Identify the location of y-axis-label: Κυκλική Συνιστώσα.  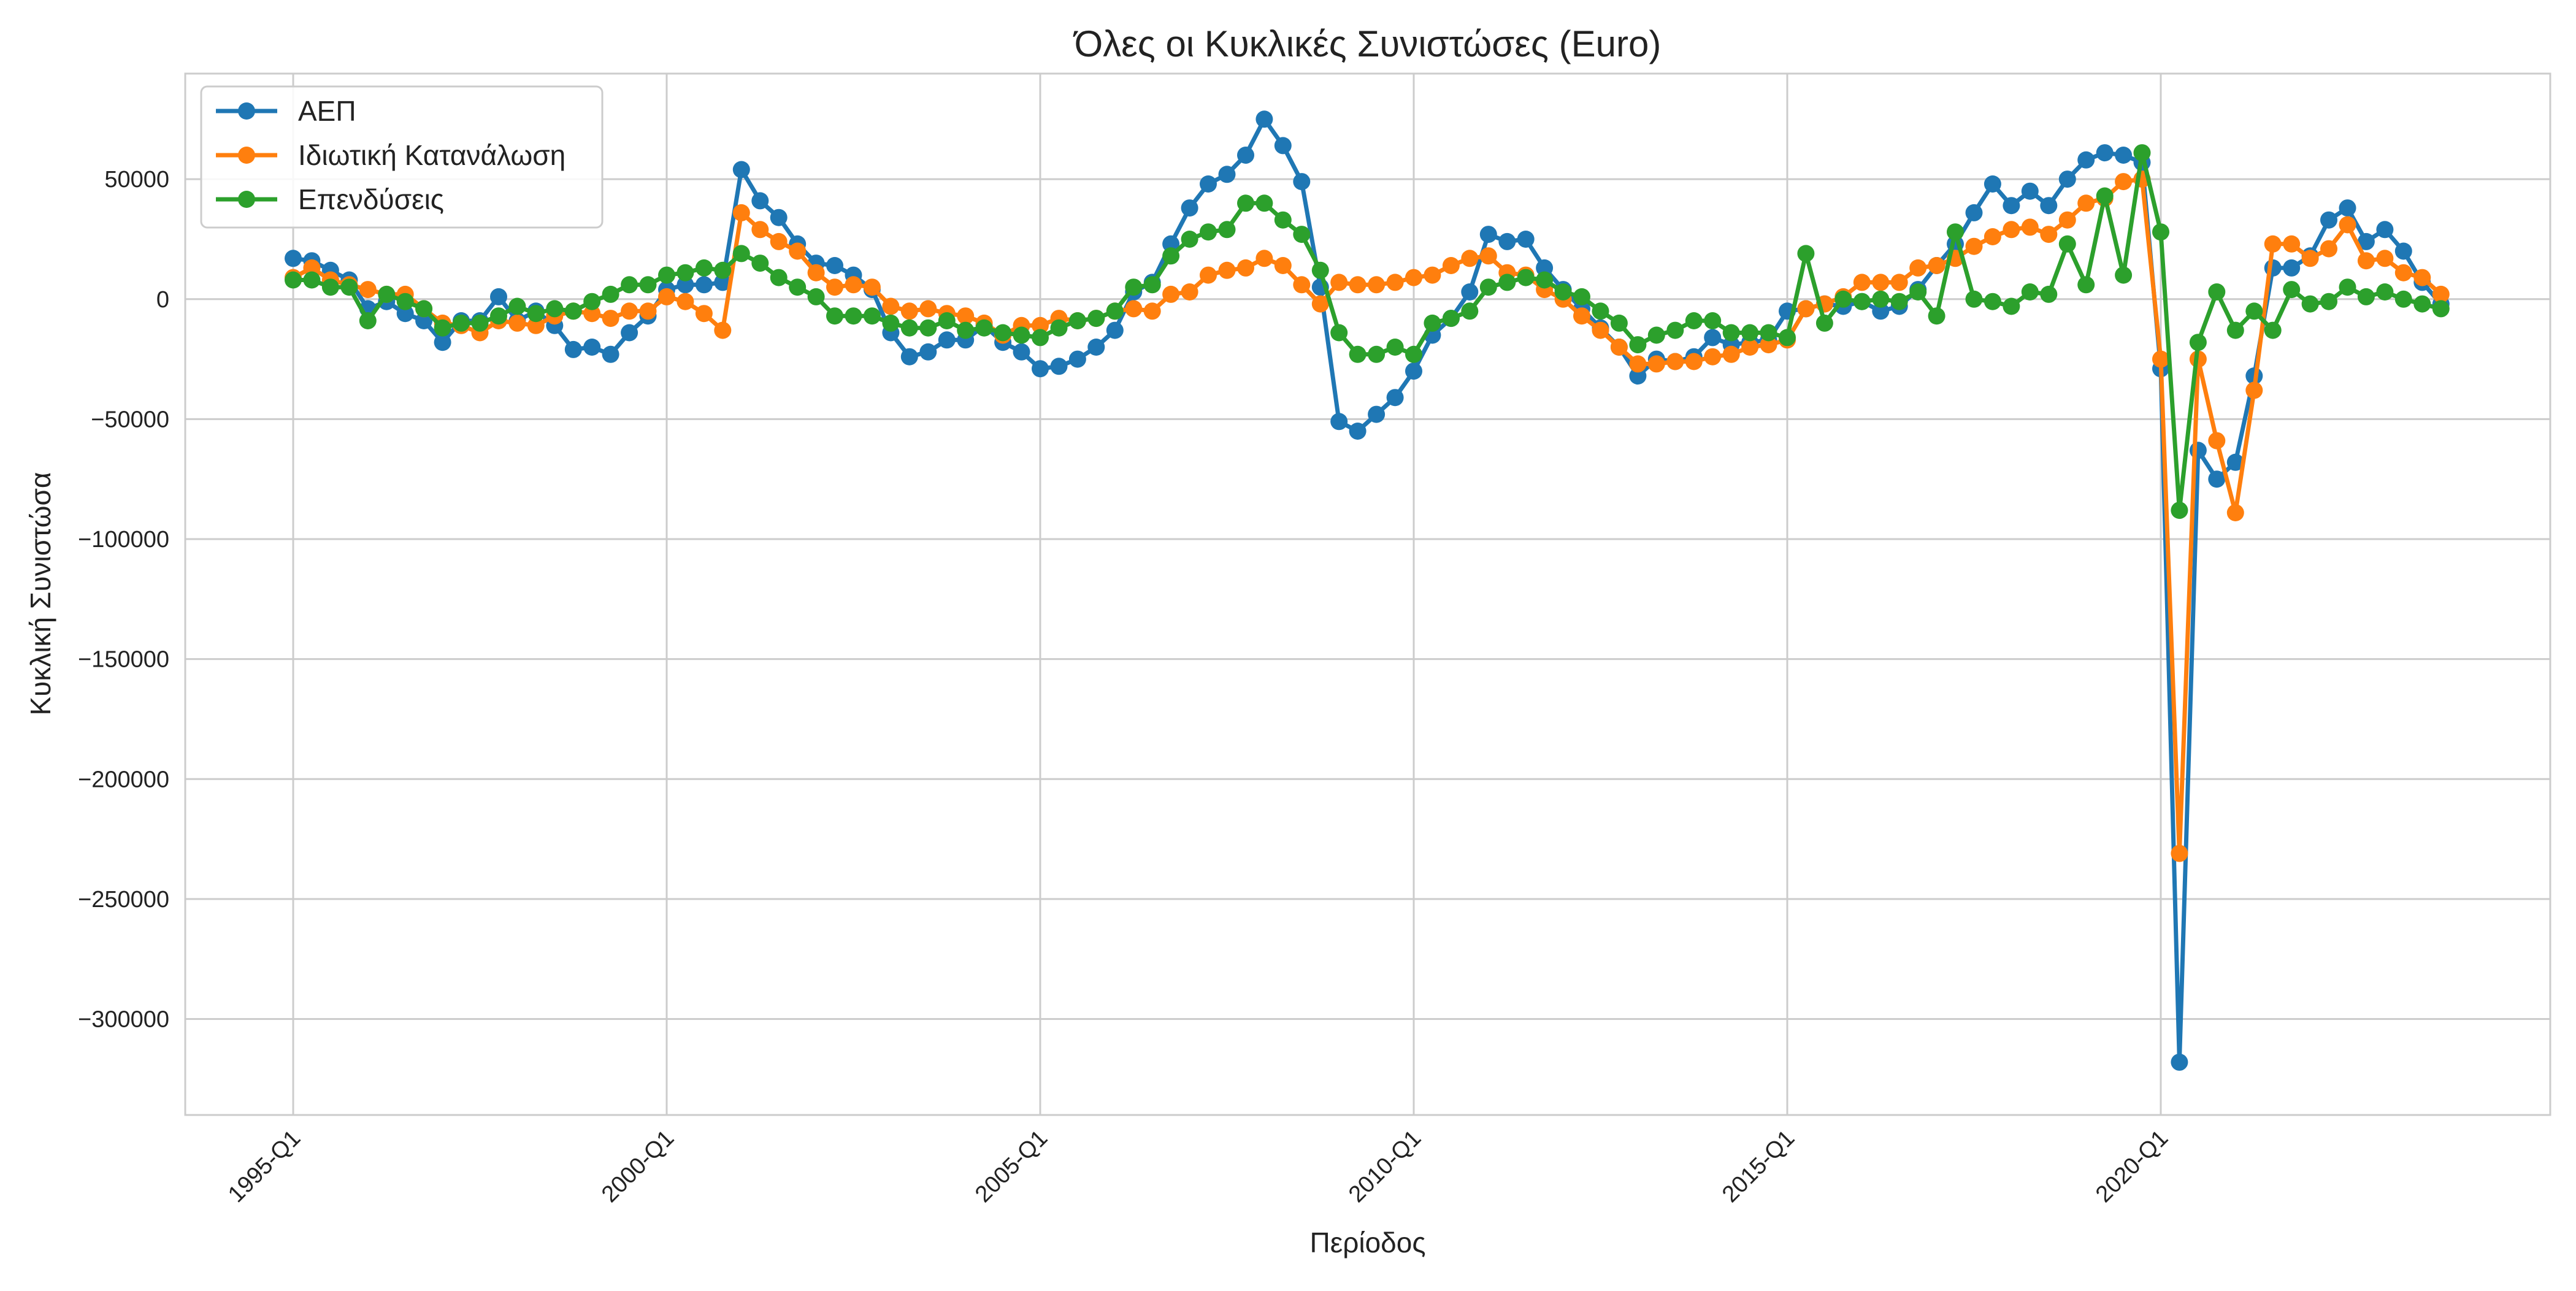
(40, 593).